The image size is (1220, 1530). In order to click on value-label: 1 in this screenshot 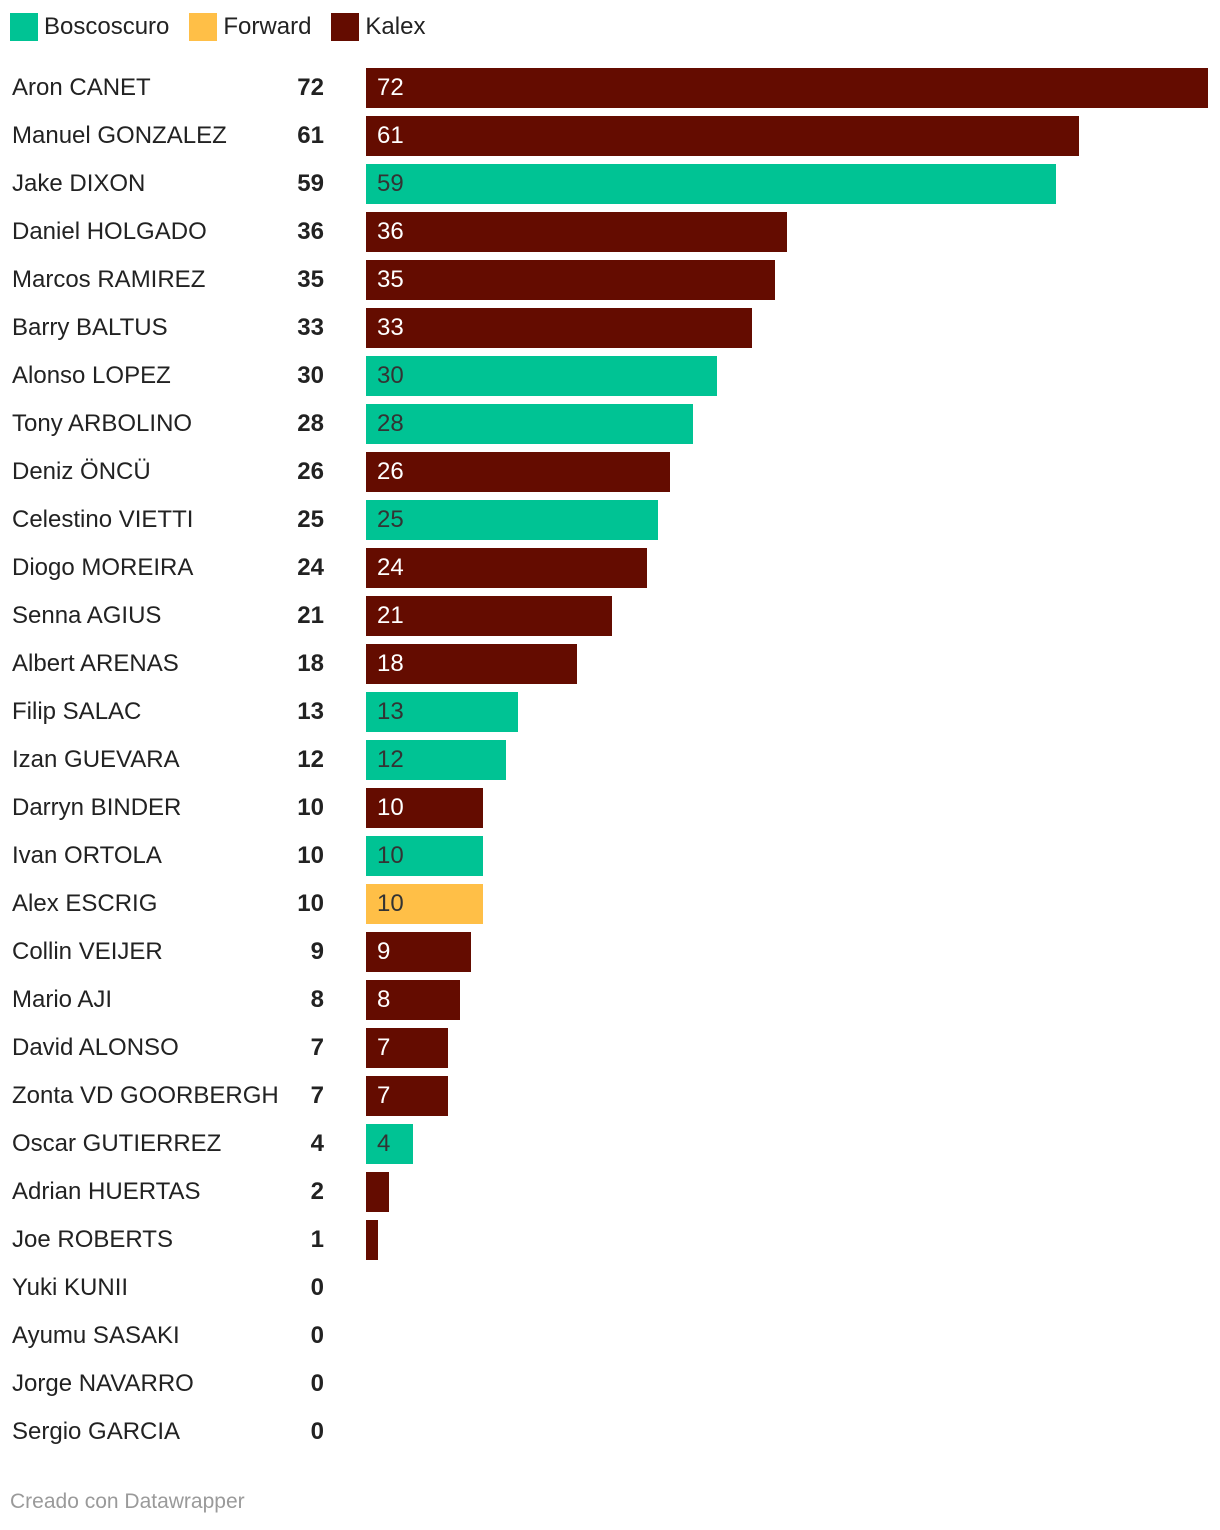, I will do `click(317, 1239)`.